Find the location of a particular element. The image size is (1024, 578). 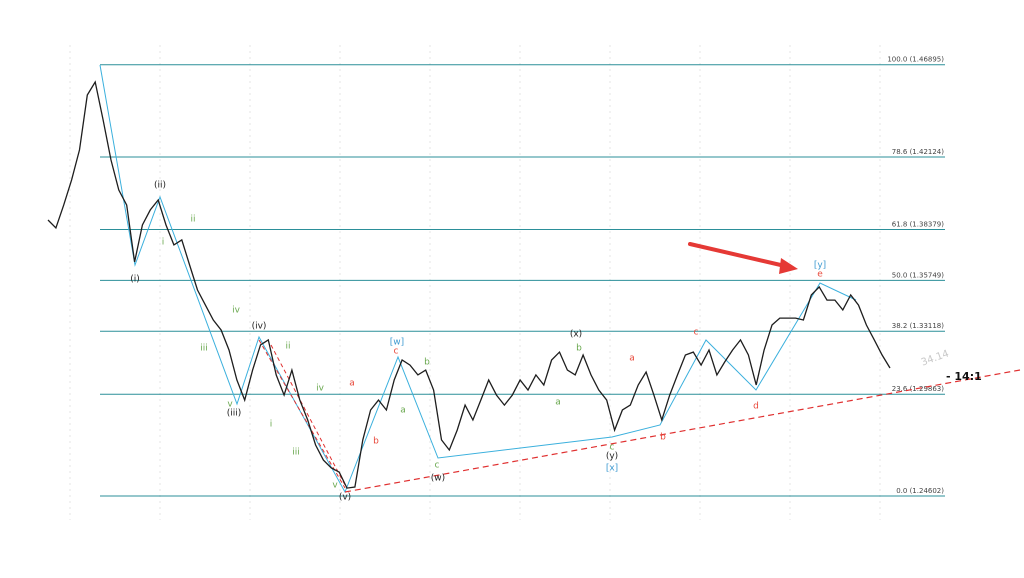

wave-label: [y] is located at coordinates (820, 266).